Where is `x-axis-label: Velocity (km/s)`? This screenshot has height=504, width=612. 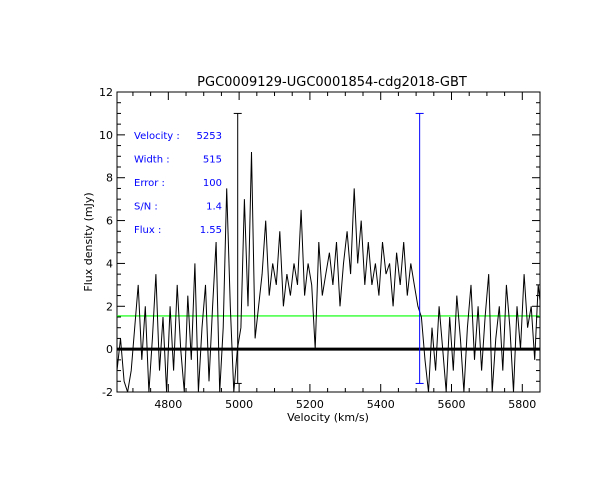
x-axis-label: Velocity (km/s) is located at coordinates (328, 417).